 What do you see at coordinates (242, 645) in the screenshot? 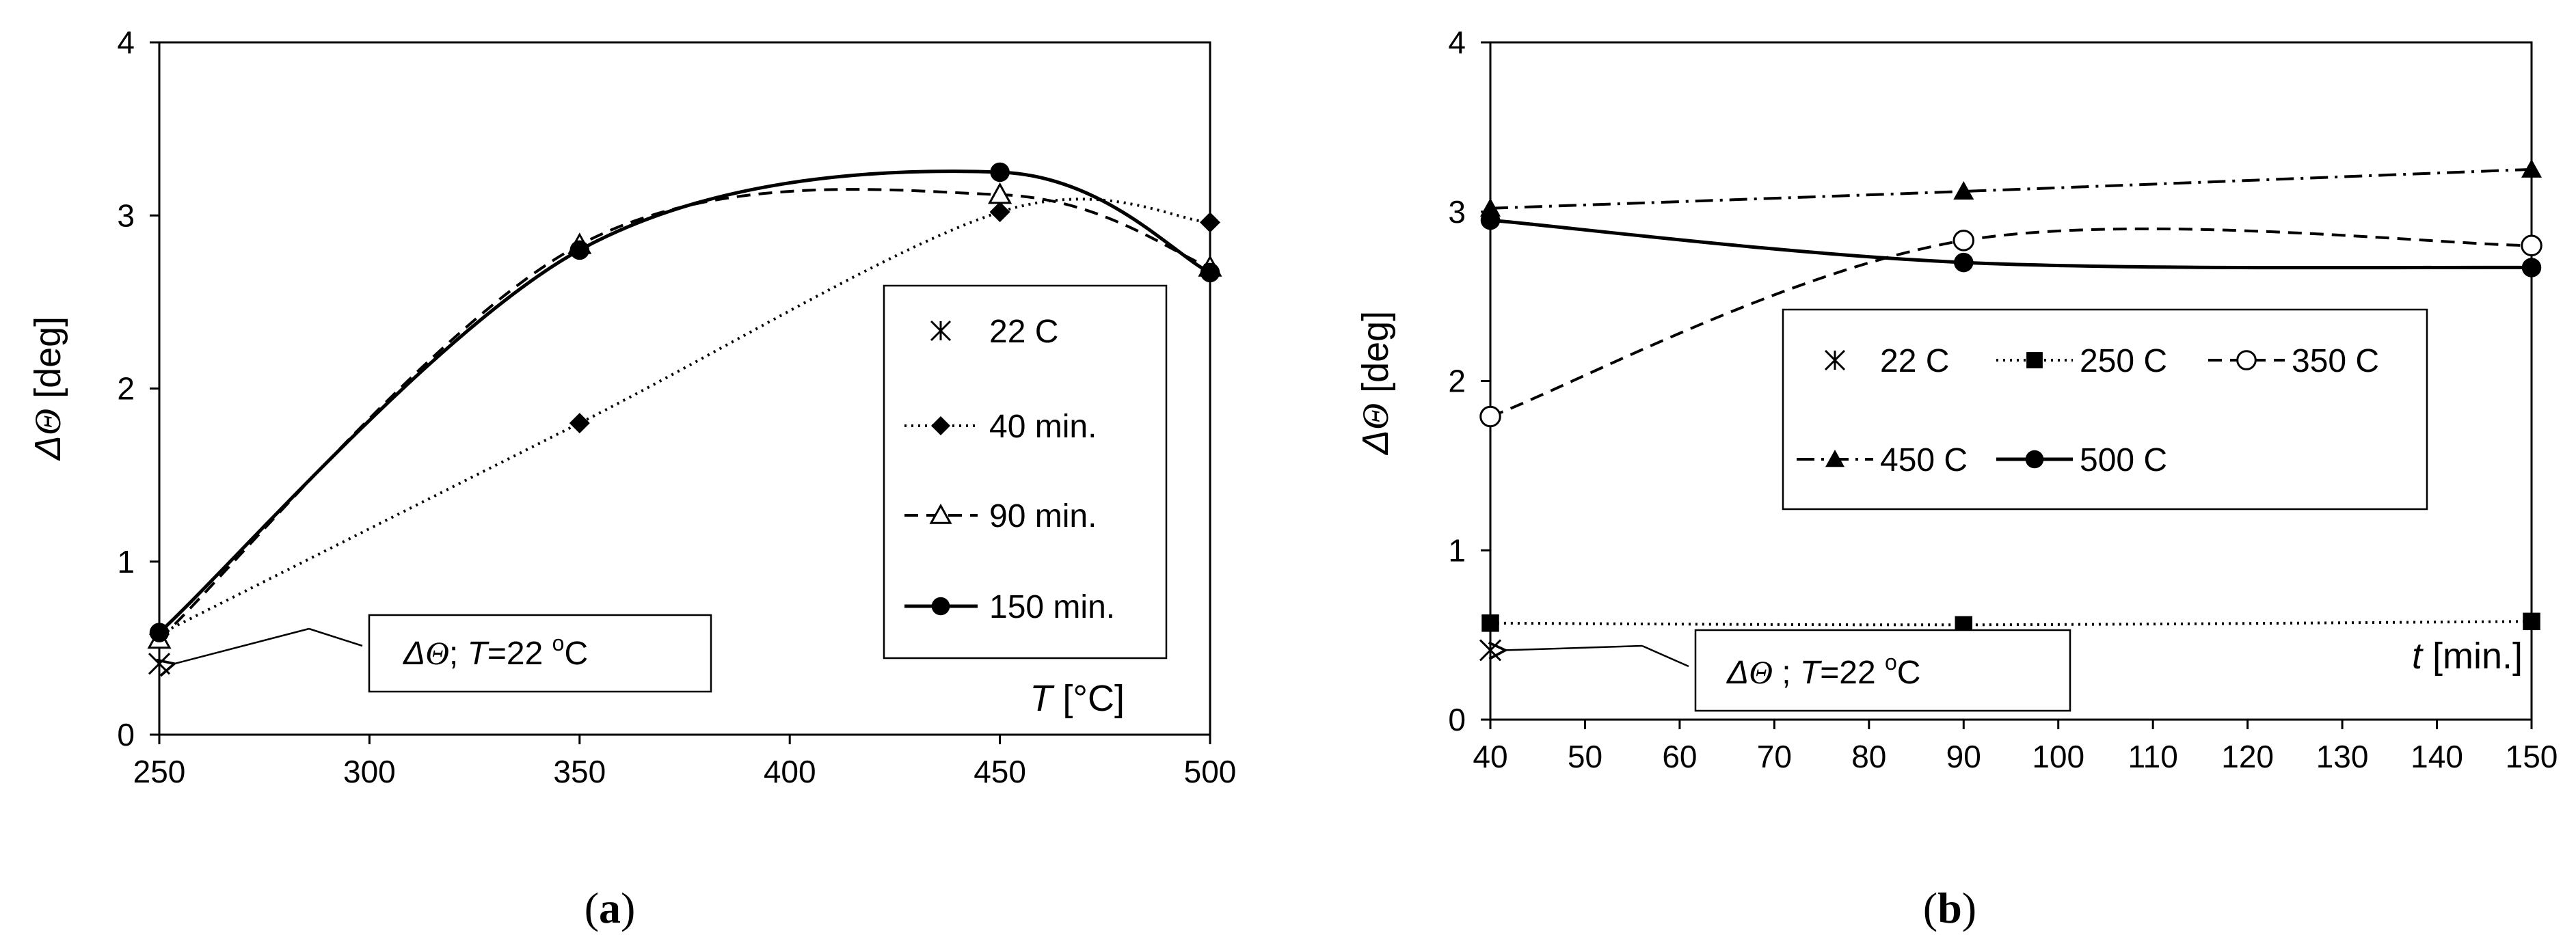
I see `chart-a-annotation-arrow` at bounding box center [242, 645].